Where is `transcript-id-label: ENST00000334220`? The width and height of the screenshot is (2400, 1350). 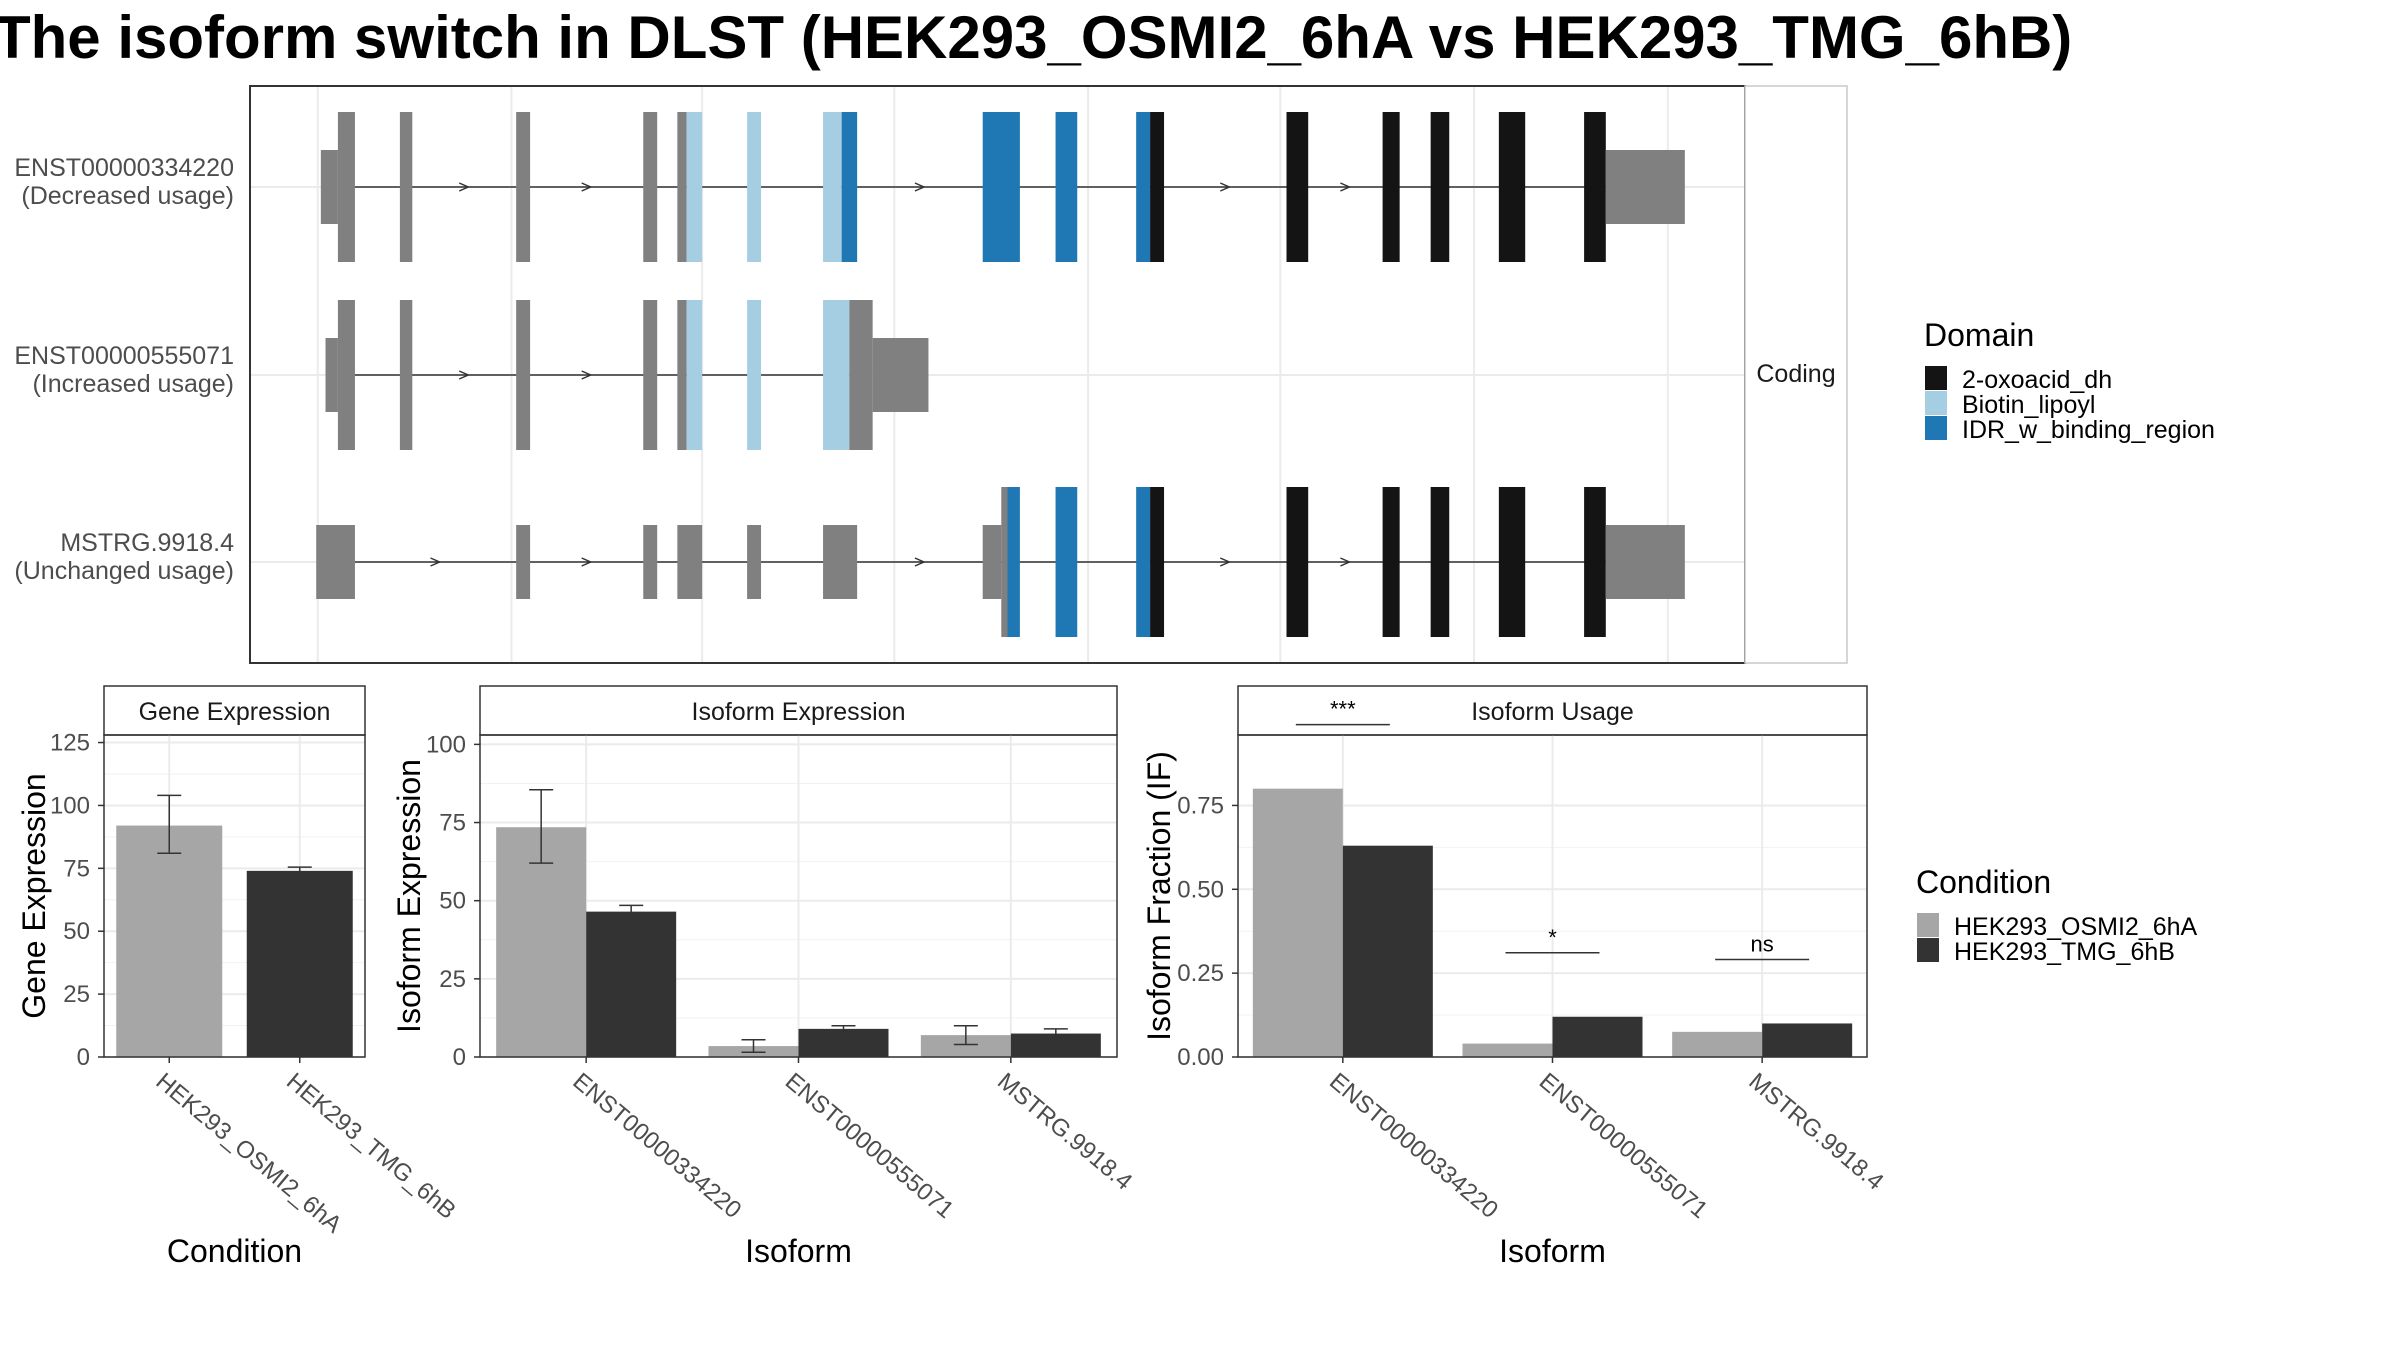 transcript-id-label: ENST00000334220 is located at coordinates (124, 168).